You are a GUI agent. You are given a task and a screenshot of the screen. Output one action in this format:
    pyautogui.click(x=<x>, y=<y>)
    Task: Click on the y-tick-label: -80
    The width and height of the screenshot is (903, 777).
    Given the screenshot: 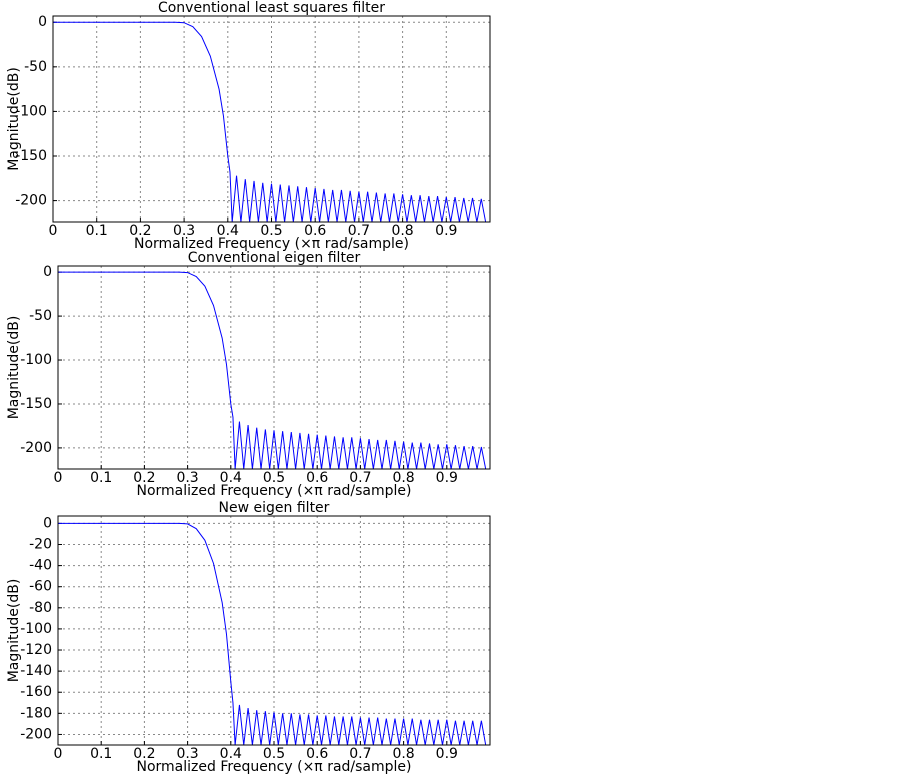 What is the action you would take?
    pyautogui.click(x=40, y=608)
    